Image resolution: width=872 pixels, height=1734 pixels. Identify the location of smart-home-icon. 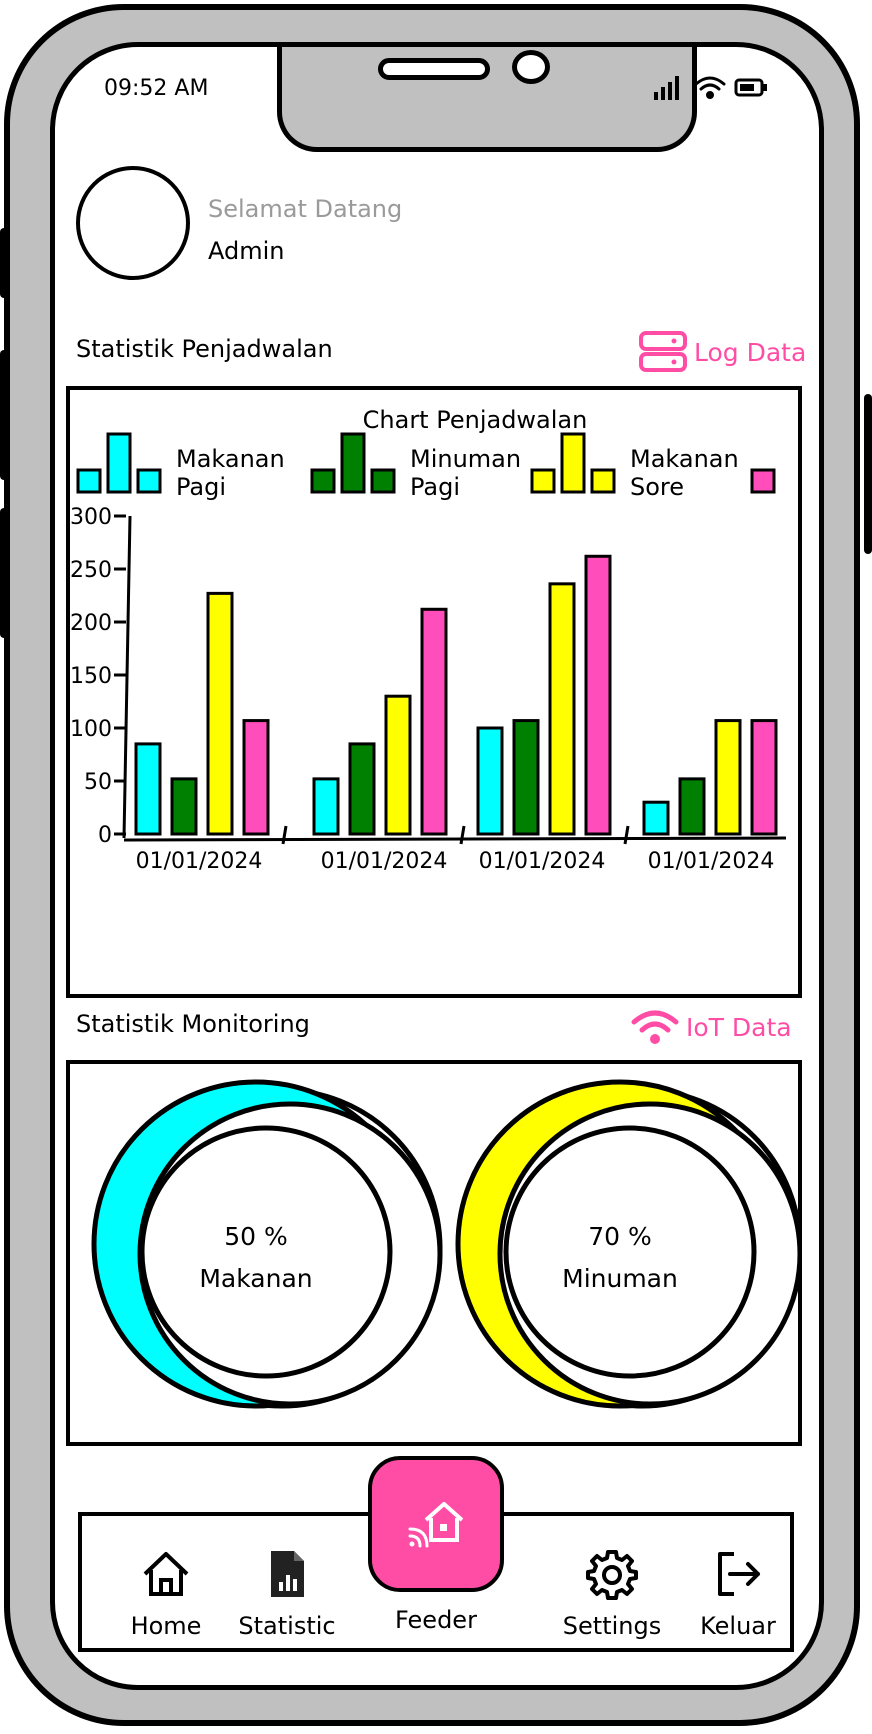
(436, 1525).